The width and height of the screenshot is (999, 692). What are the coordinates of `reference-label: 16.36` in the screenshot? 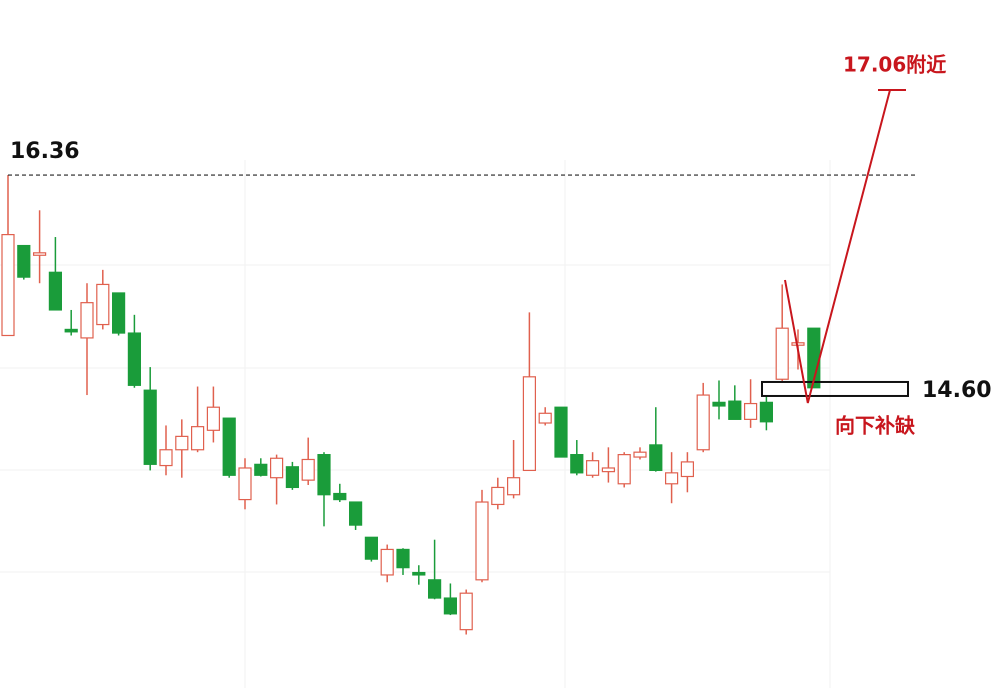 It's located at (45, 151).